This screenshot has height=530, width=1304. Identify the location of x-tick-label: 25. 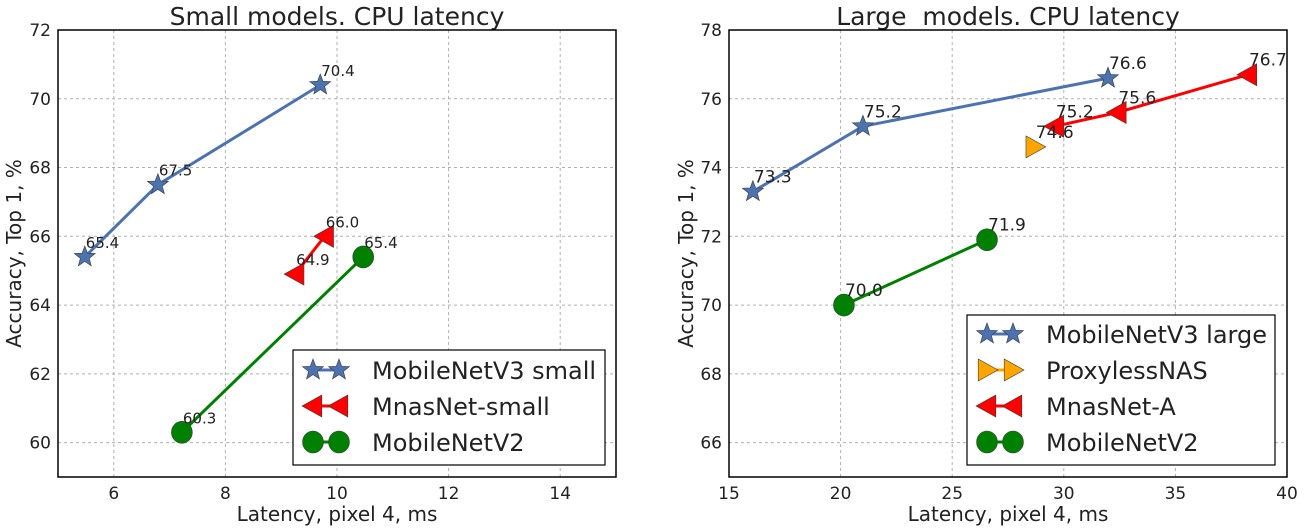
(952, 494).